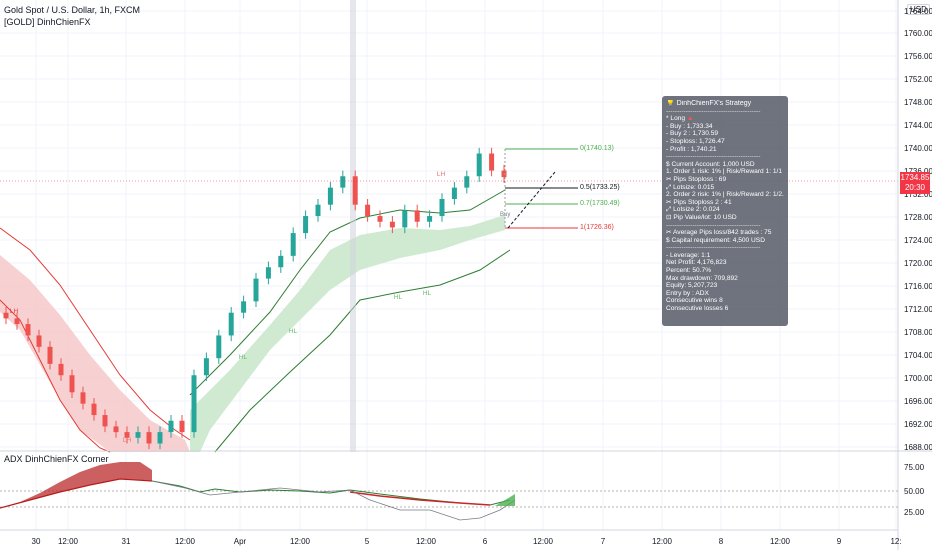 The height and width of the screenshot is (550, 932). Describe the element at coordinates (696, 179) in the screenshot. I see `tooltip-line: ✂ Pips Stoploss : 69` at that location.